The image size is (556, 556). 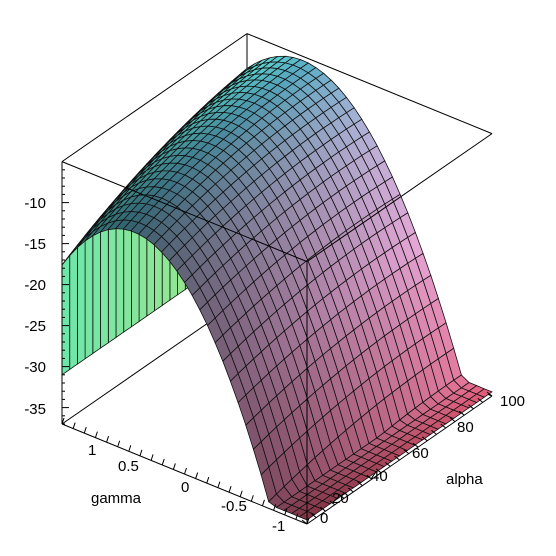 What do you see at coordinates (35, 244) in the screenshot?
I see `z-tick-label: -15` at bounding box center [35, 244].